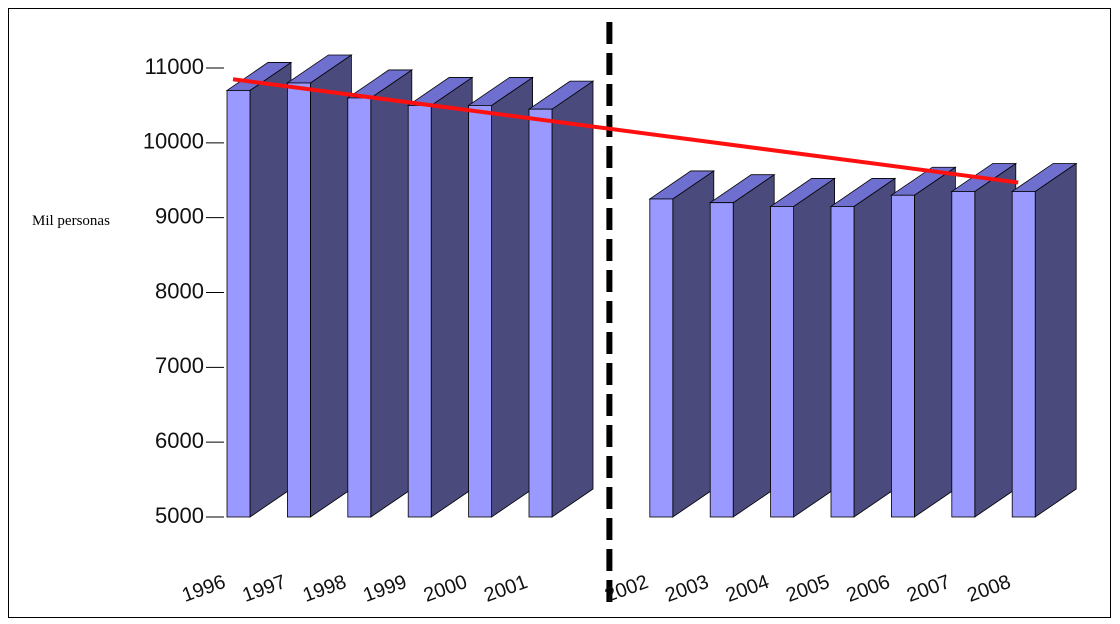 The image size is (1120, 624). Describe the element at coordinates (264, 589) in the screenshot. I see `x-tick-label: 1997` at that location.